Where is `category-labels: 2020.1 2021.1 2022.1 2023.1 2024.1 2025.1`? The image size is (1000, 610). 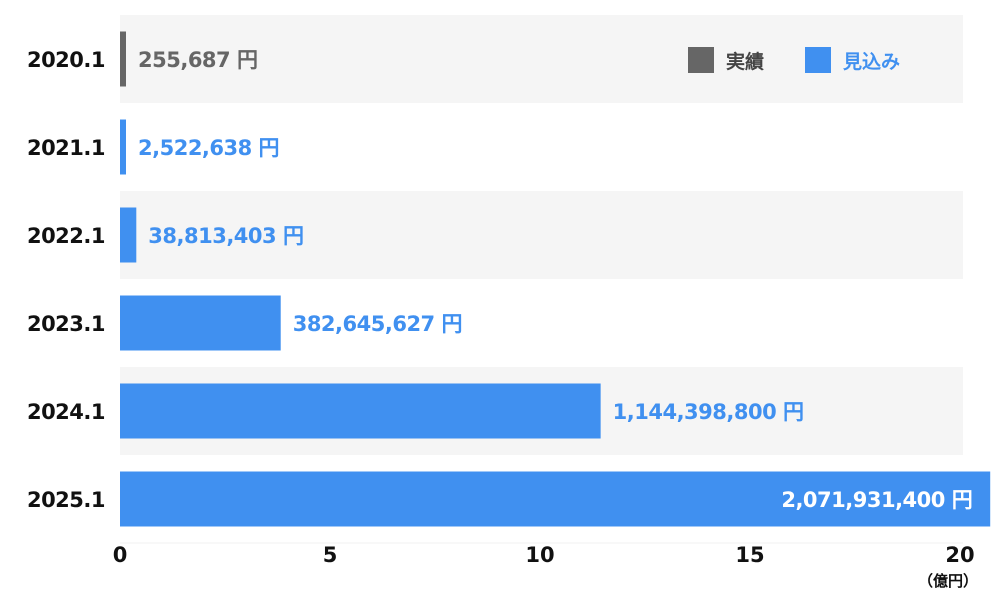 category-labels: 2020.1 2021.1 2022.1 2023.1 2024.1 2025.1 is located at coordinates (66, 280).